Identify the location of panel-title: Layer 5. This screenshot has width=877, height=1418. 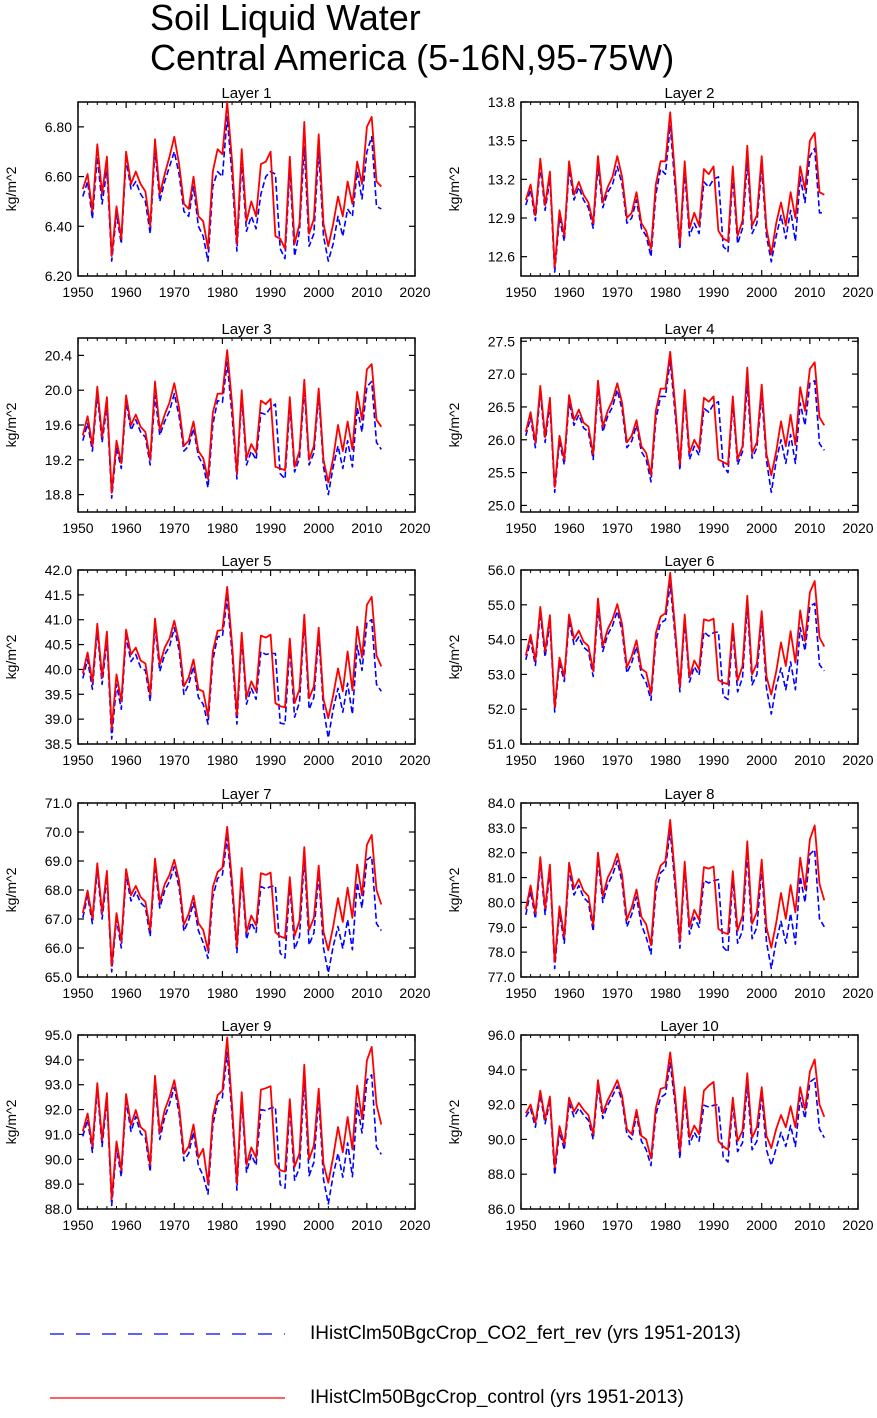
(246, 561).